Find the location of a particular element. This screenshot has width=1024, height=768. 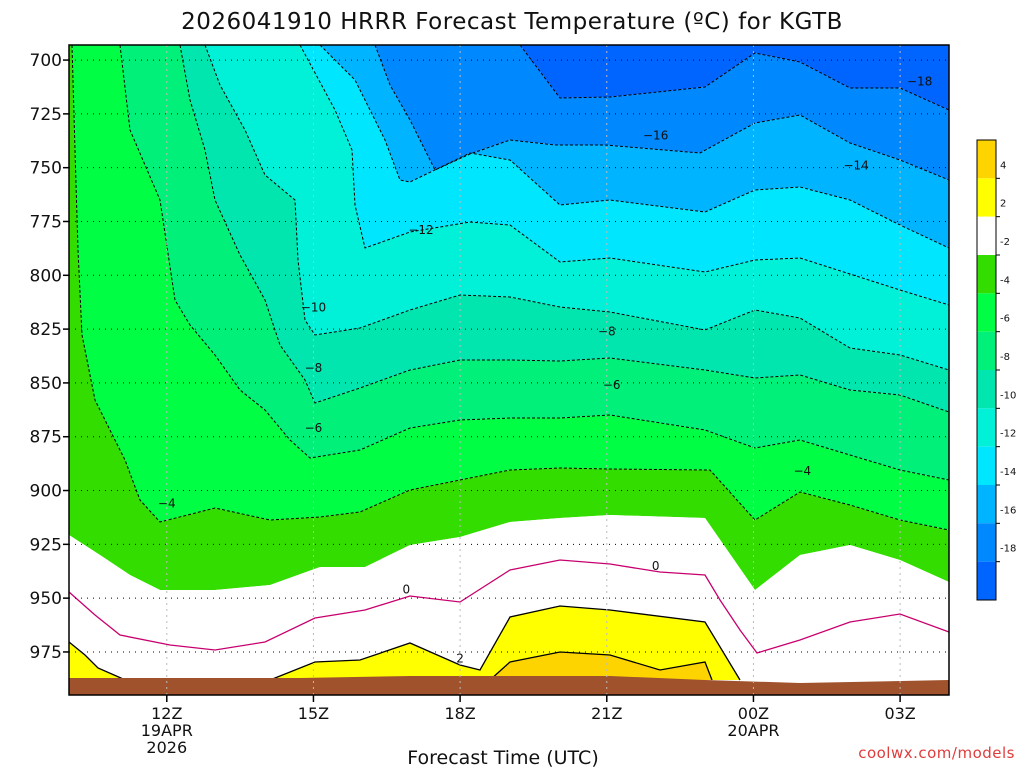

colorbar-label: -18 is located at coordinates (1008, 549).